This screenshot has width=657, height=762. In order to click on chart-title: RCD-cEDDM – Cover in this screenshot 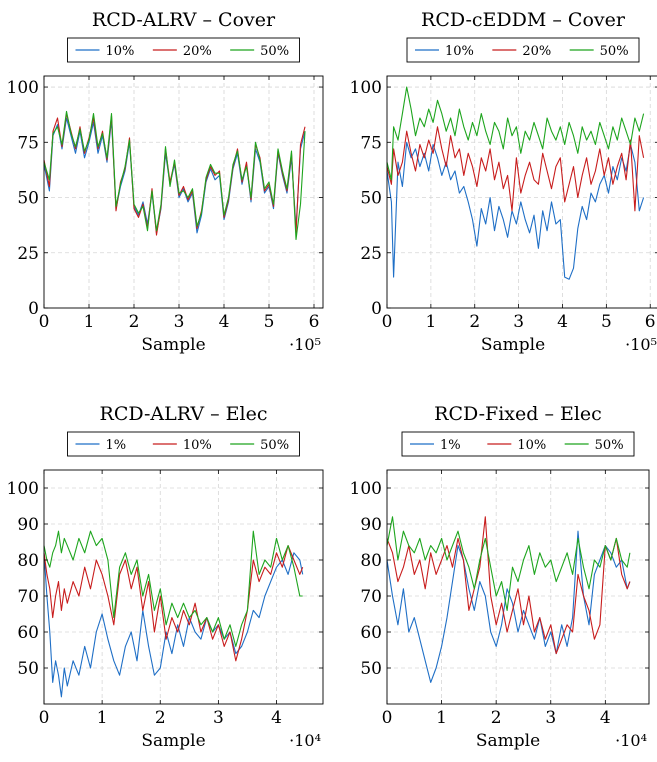, I will do `click(523, 20)`.